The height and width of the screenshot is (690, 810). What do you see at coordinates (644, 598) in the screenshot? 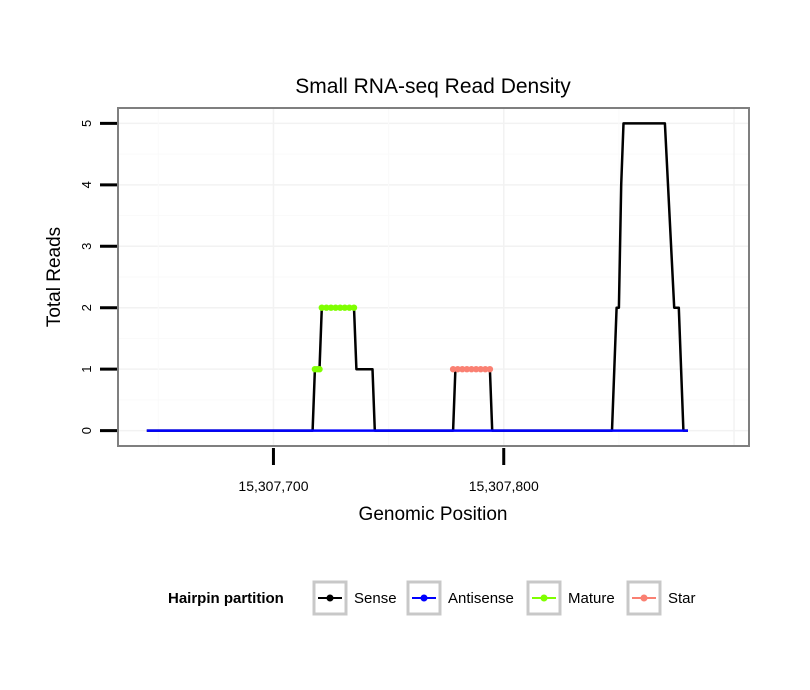
I see `legend-key-point-star` at bounding box center [644, 598].